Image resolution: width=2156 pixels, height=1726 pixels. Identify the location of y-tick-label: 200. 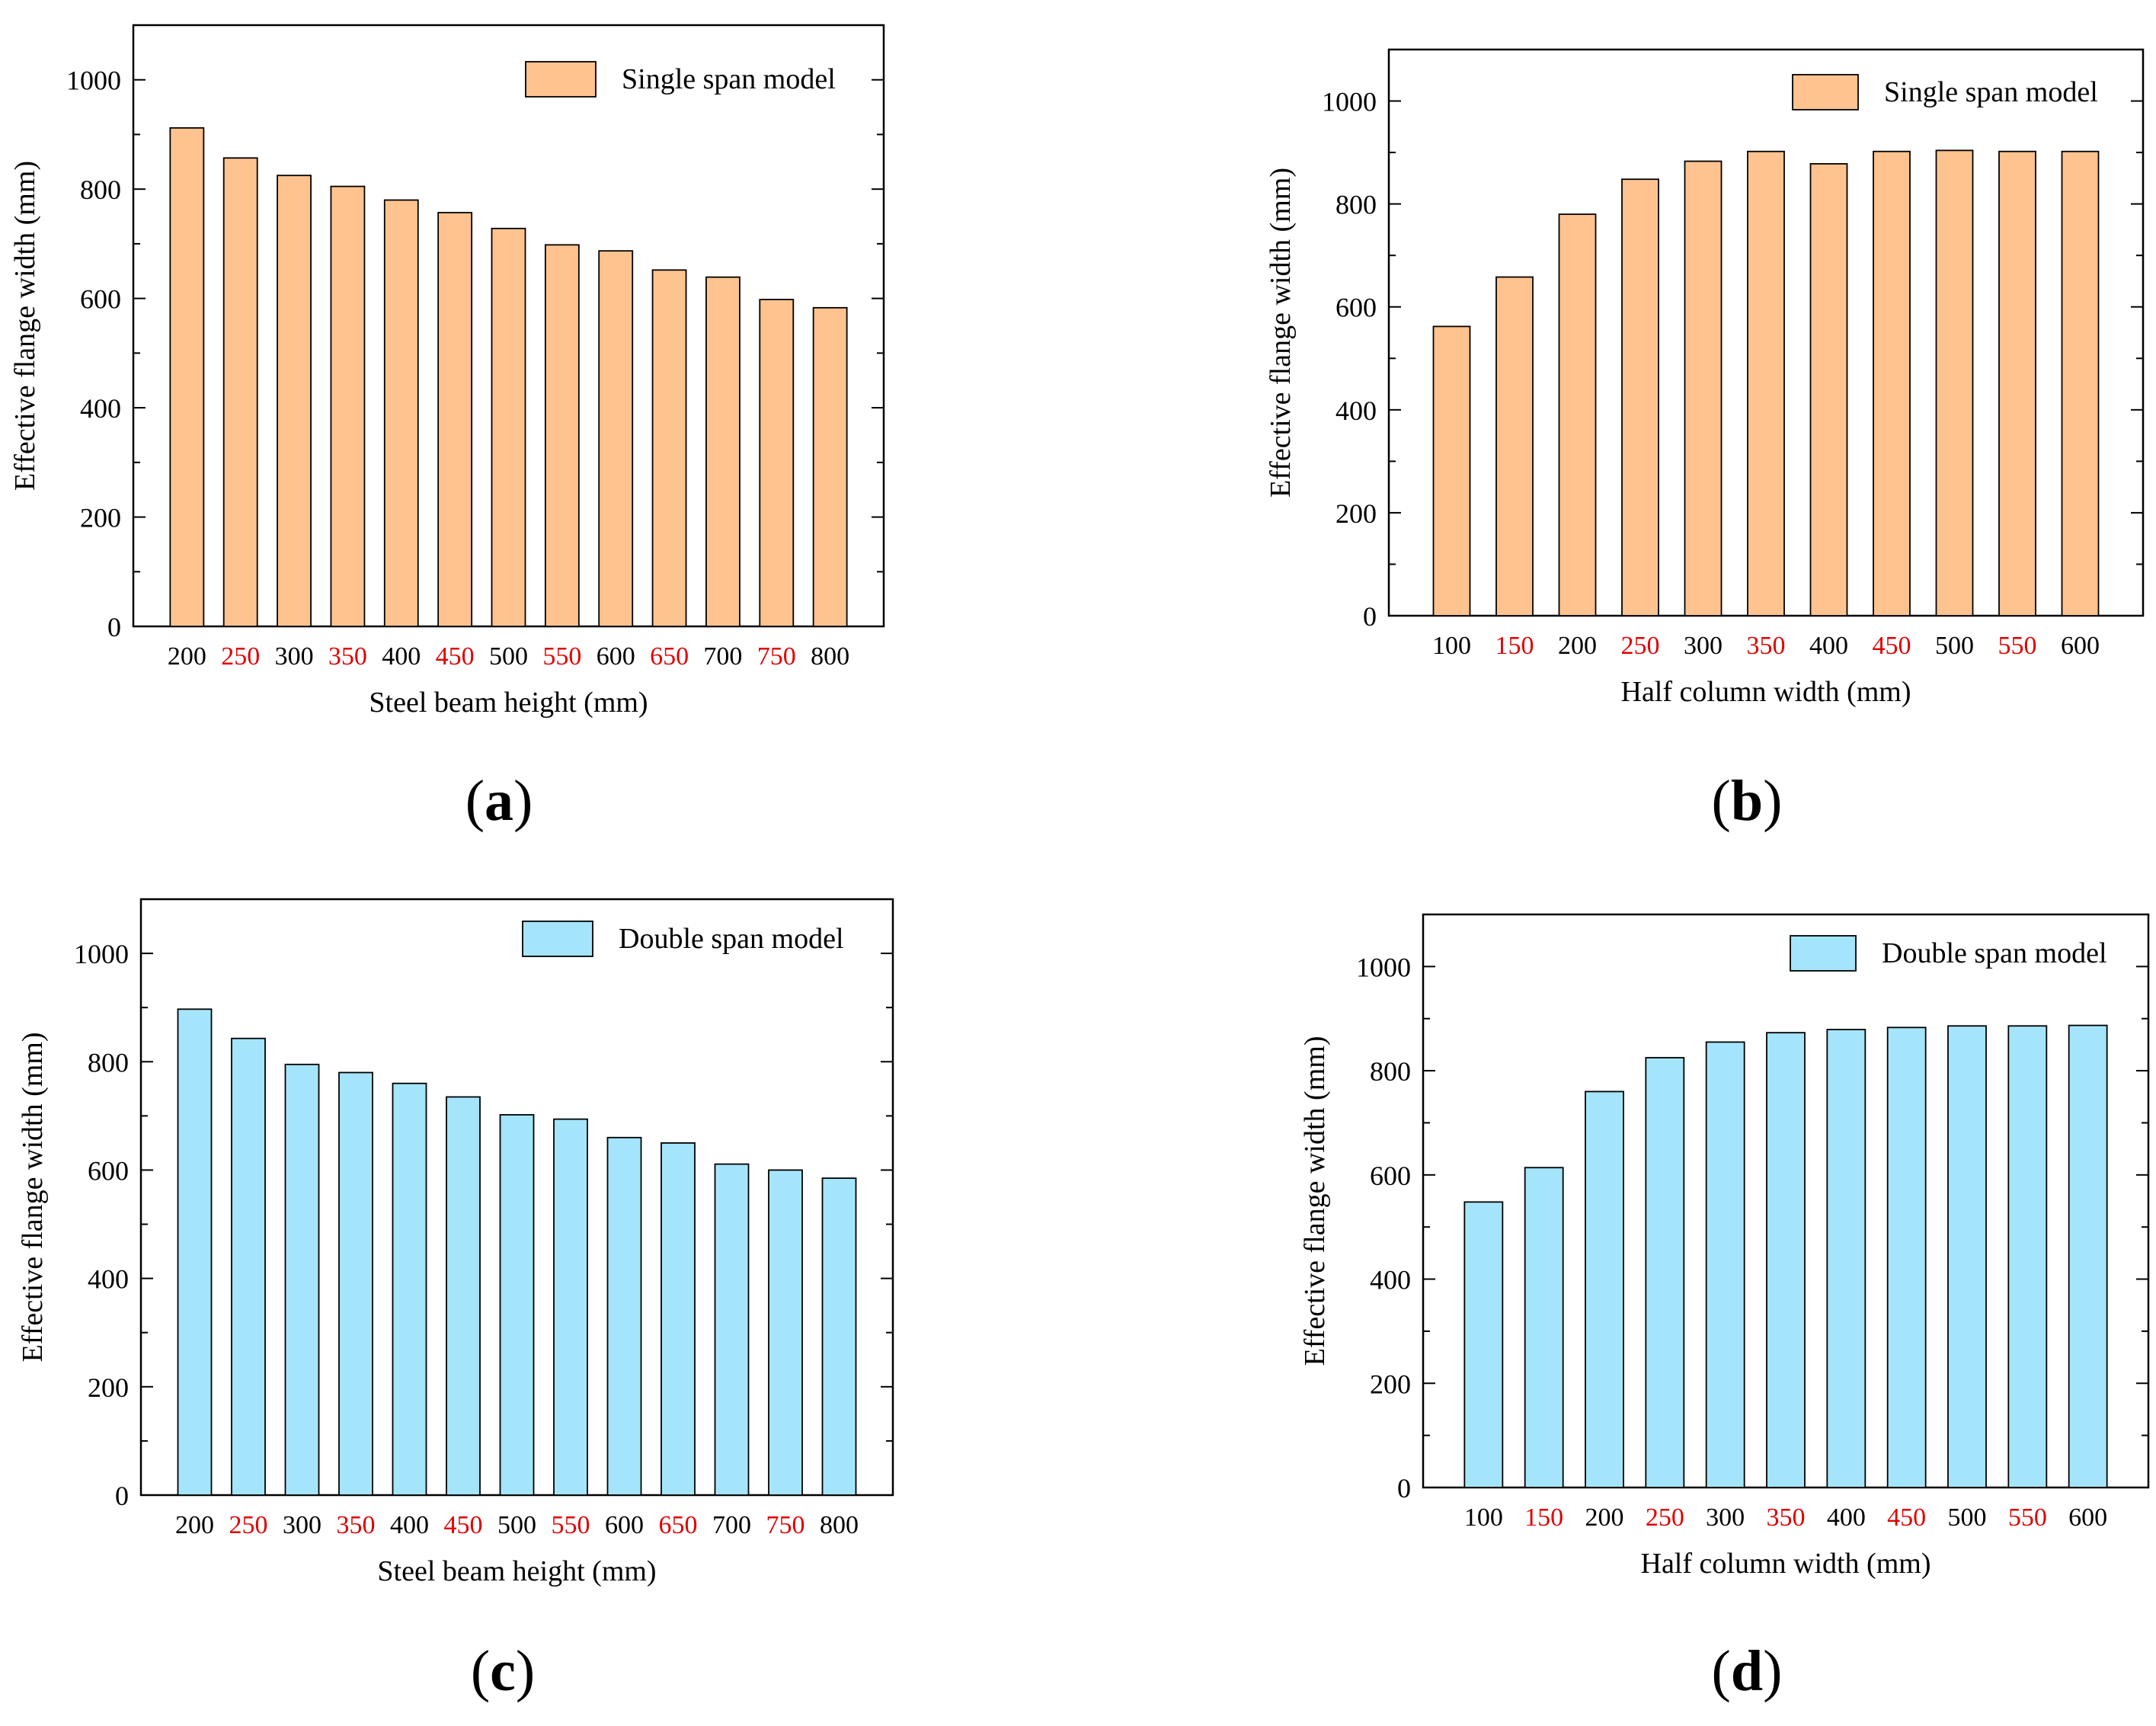
(1356, 513).